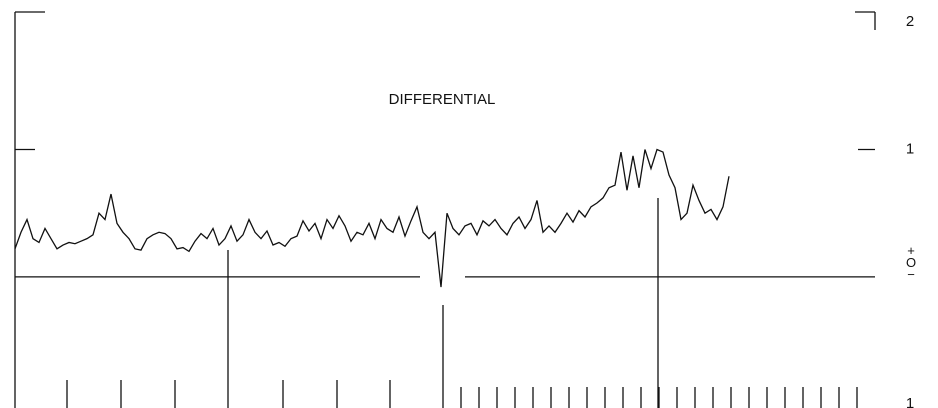 The image size is (938, 408). Describe the element at coordinates (910, 21) in the screenshot. I see `y-tick-label: 2` at that location.